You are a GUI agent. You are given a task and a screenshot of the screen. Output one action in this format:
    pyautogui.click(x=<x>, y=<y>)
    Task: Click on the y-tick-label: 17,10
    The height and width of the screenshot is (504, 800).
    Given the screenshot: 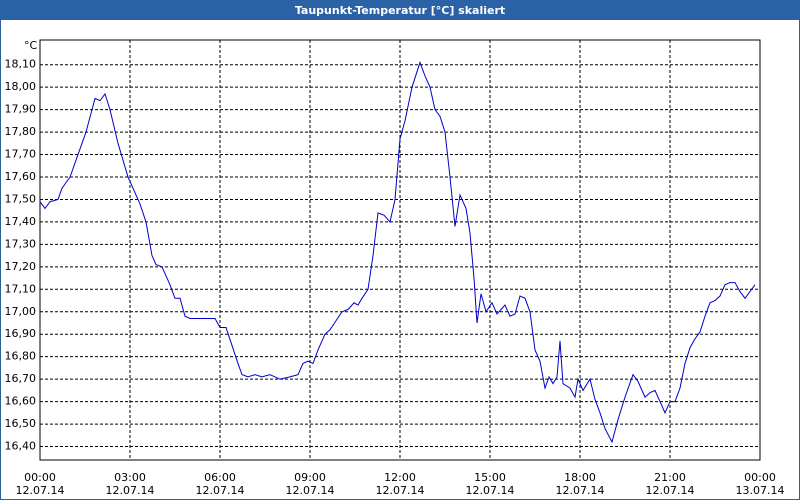 What is the action you would take?
    pyautogui.click(x=21, y=288)
    